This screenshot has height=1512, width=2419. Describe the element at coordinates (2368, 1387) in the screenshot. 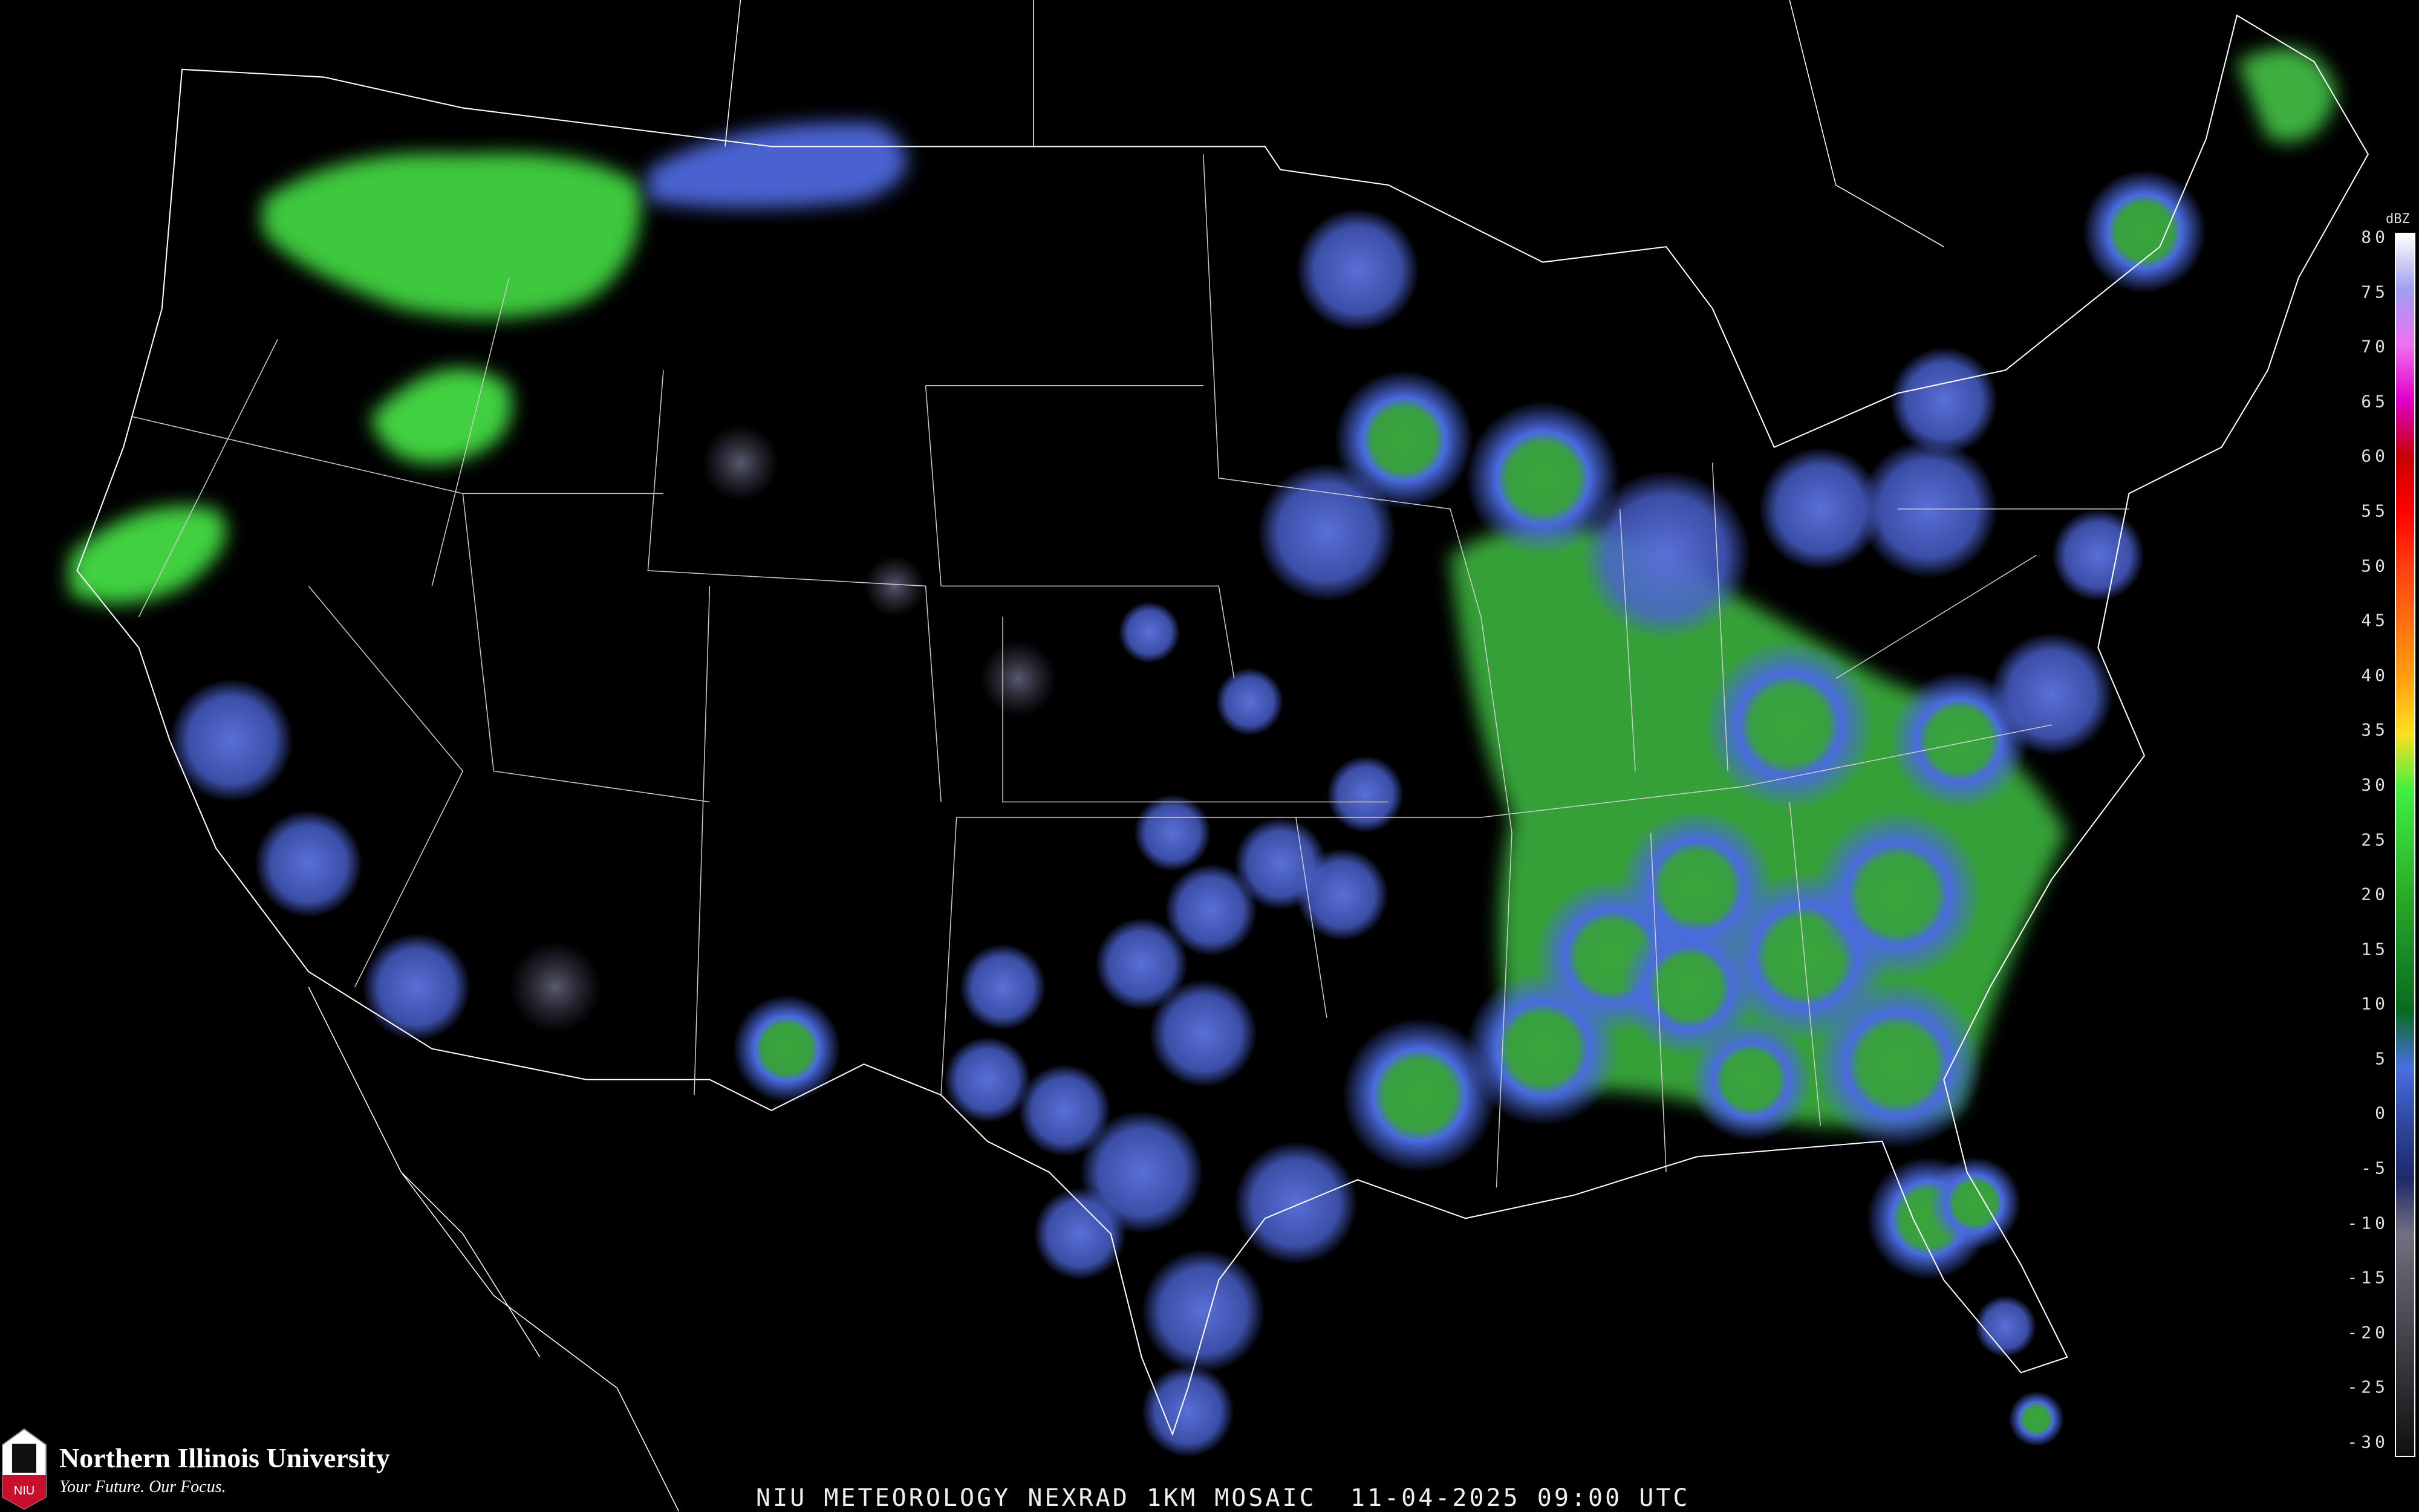

I see `legend-tick-label: -25` at that location.